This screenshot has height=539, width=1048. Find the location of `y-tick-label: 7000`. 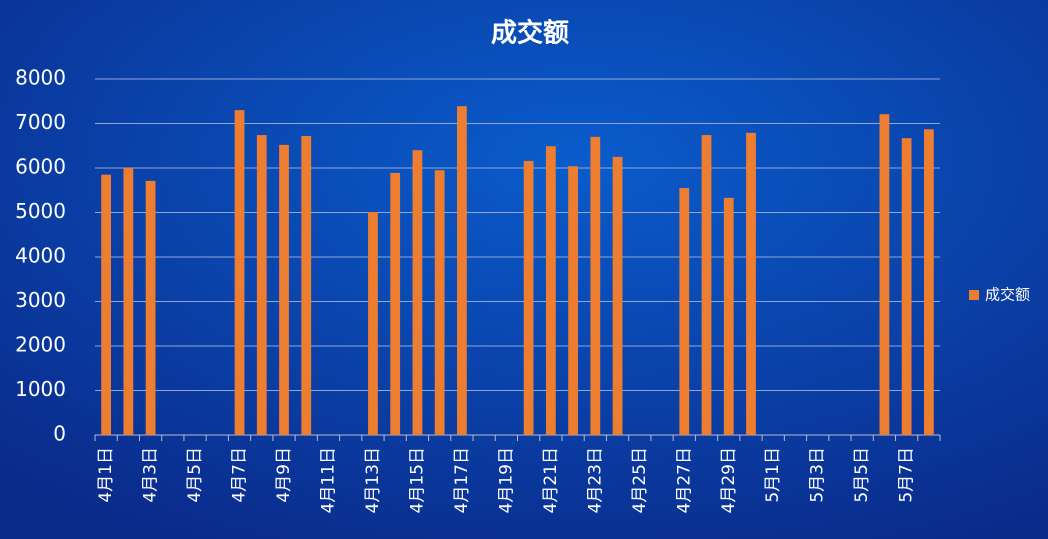

y-tick-label: 7000 is located at coordinates (40, 122).